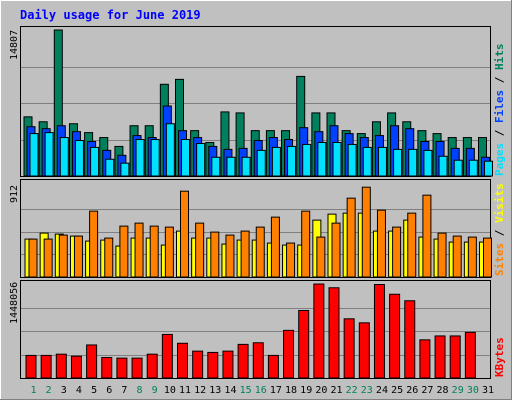 Image resolution: width=512 pixels, height=400 pixels. I want to click on legend-middle: Sites / Visits, so click(499, 229).